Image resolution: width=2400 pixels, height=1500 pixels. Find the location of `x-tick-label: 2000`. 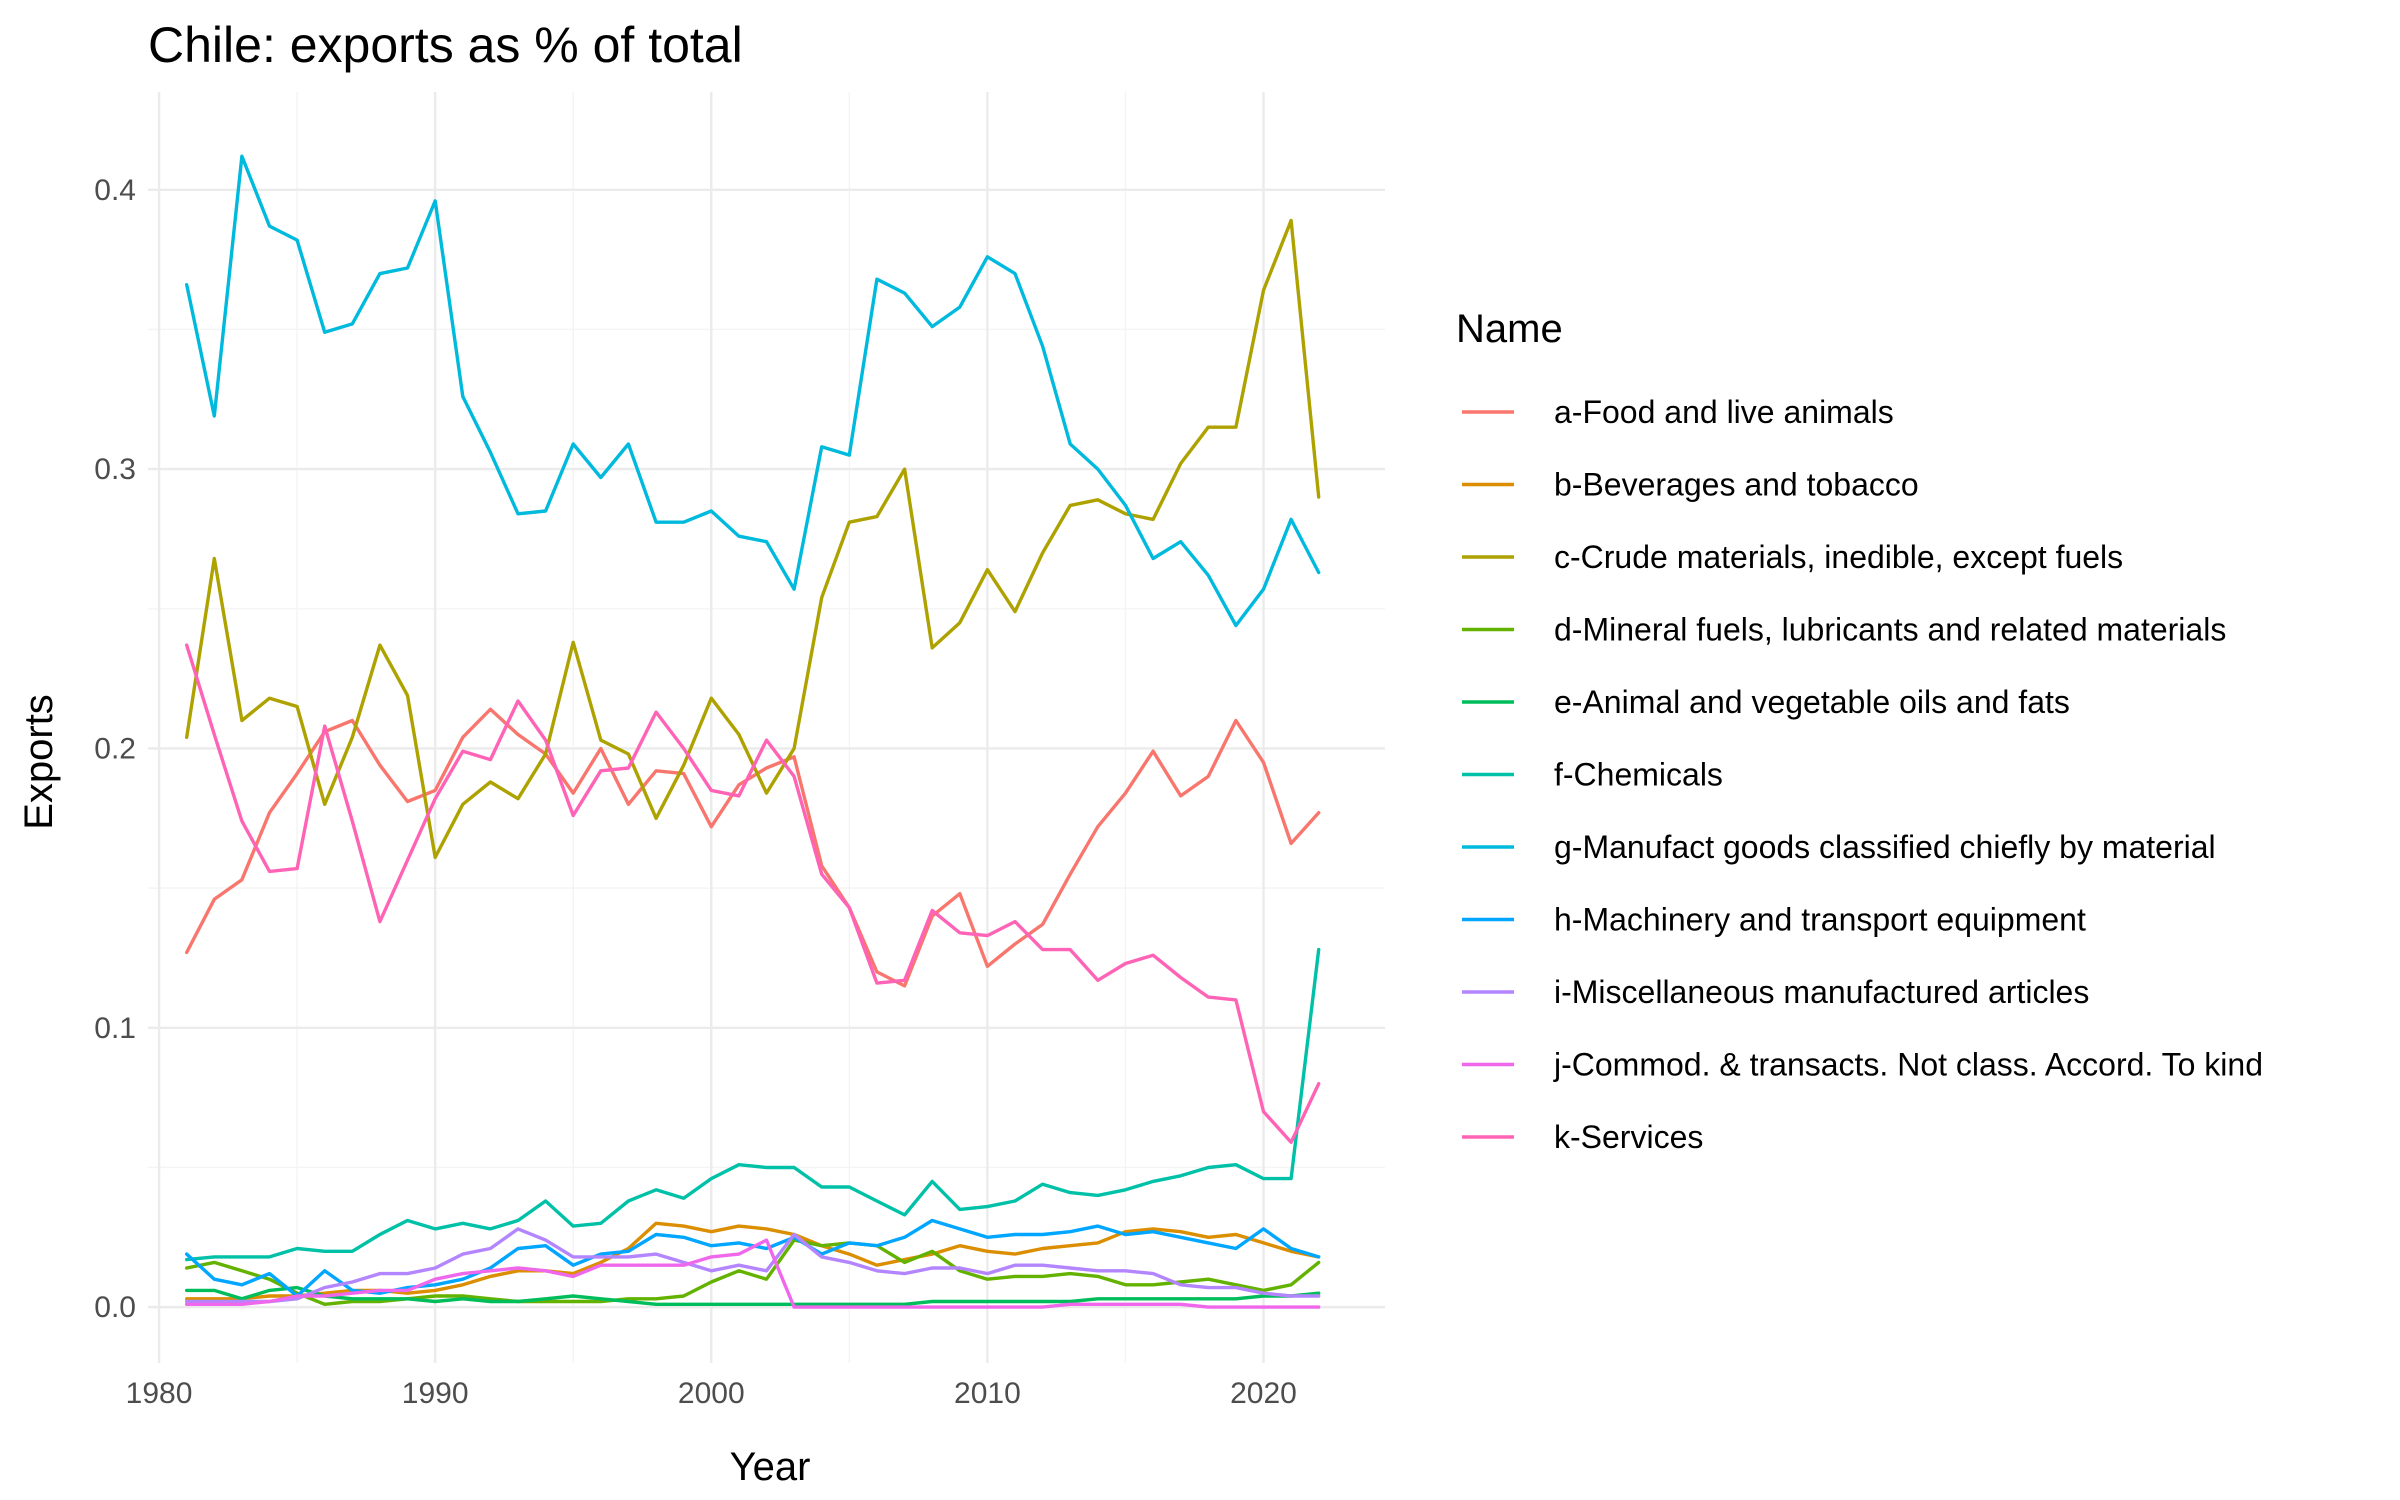

x-tick-label: 2000 is located at coordinates (711, 1393).